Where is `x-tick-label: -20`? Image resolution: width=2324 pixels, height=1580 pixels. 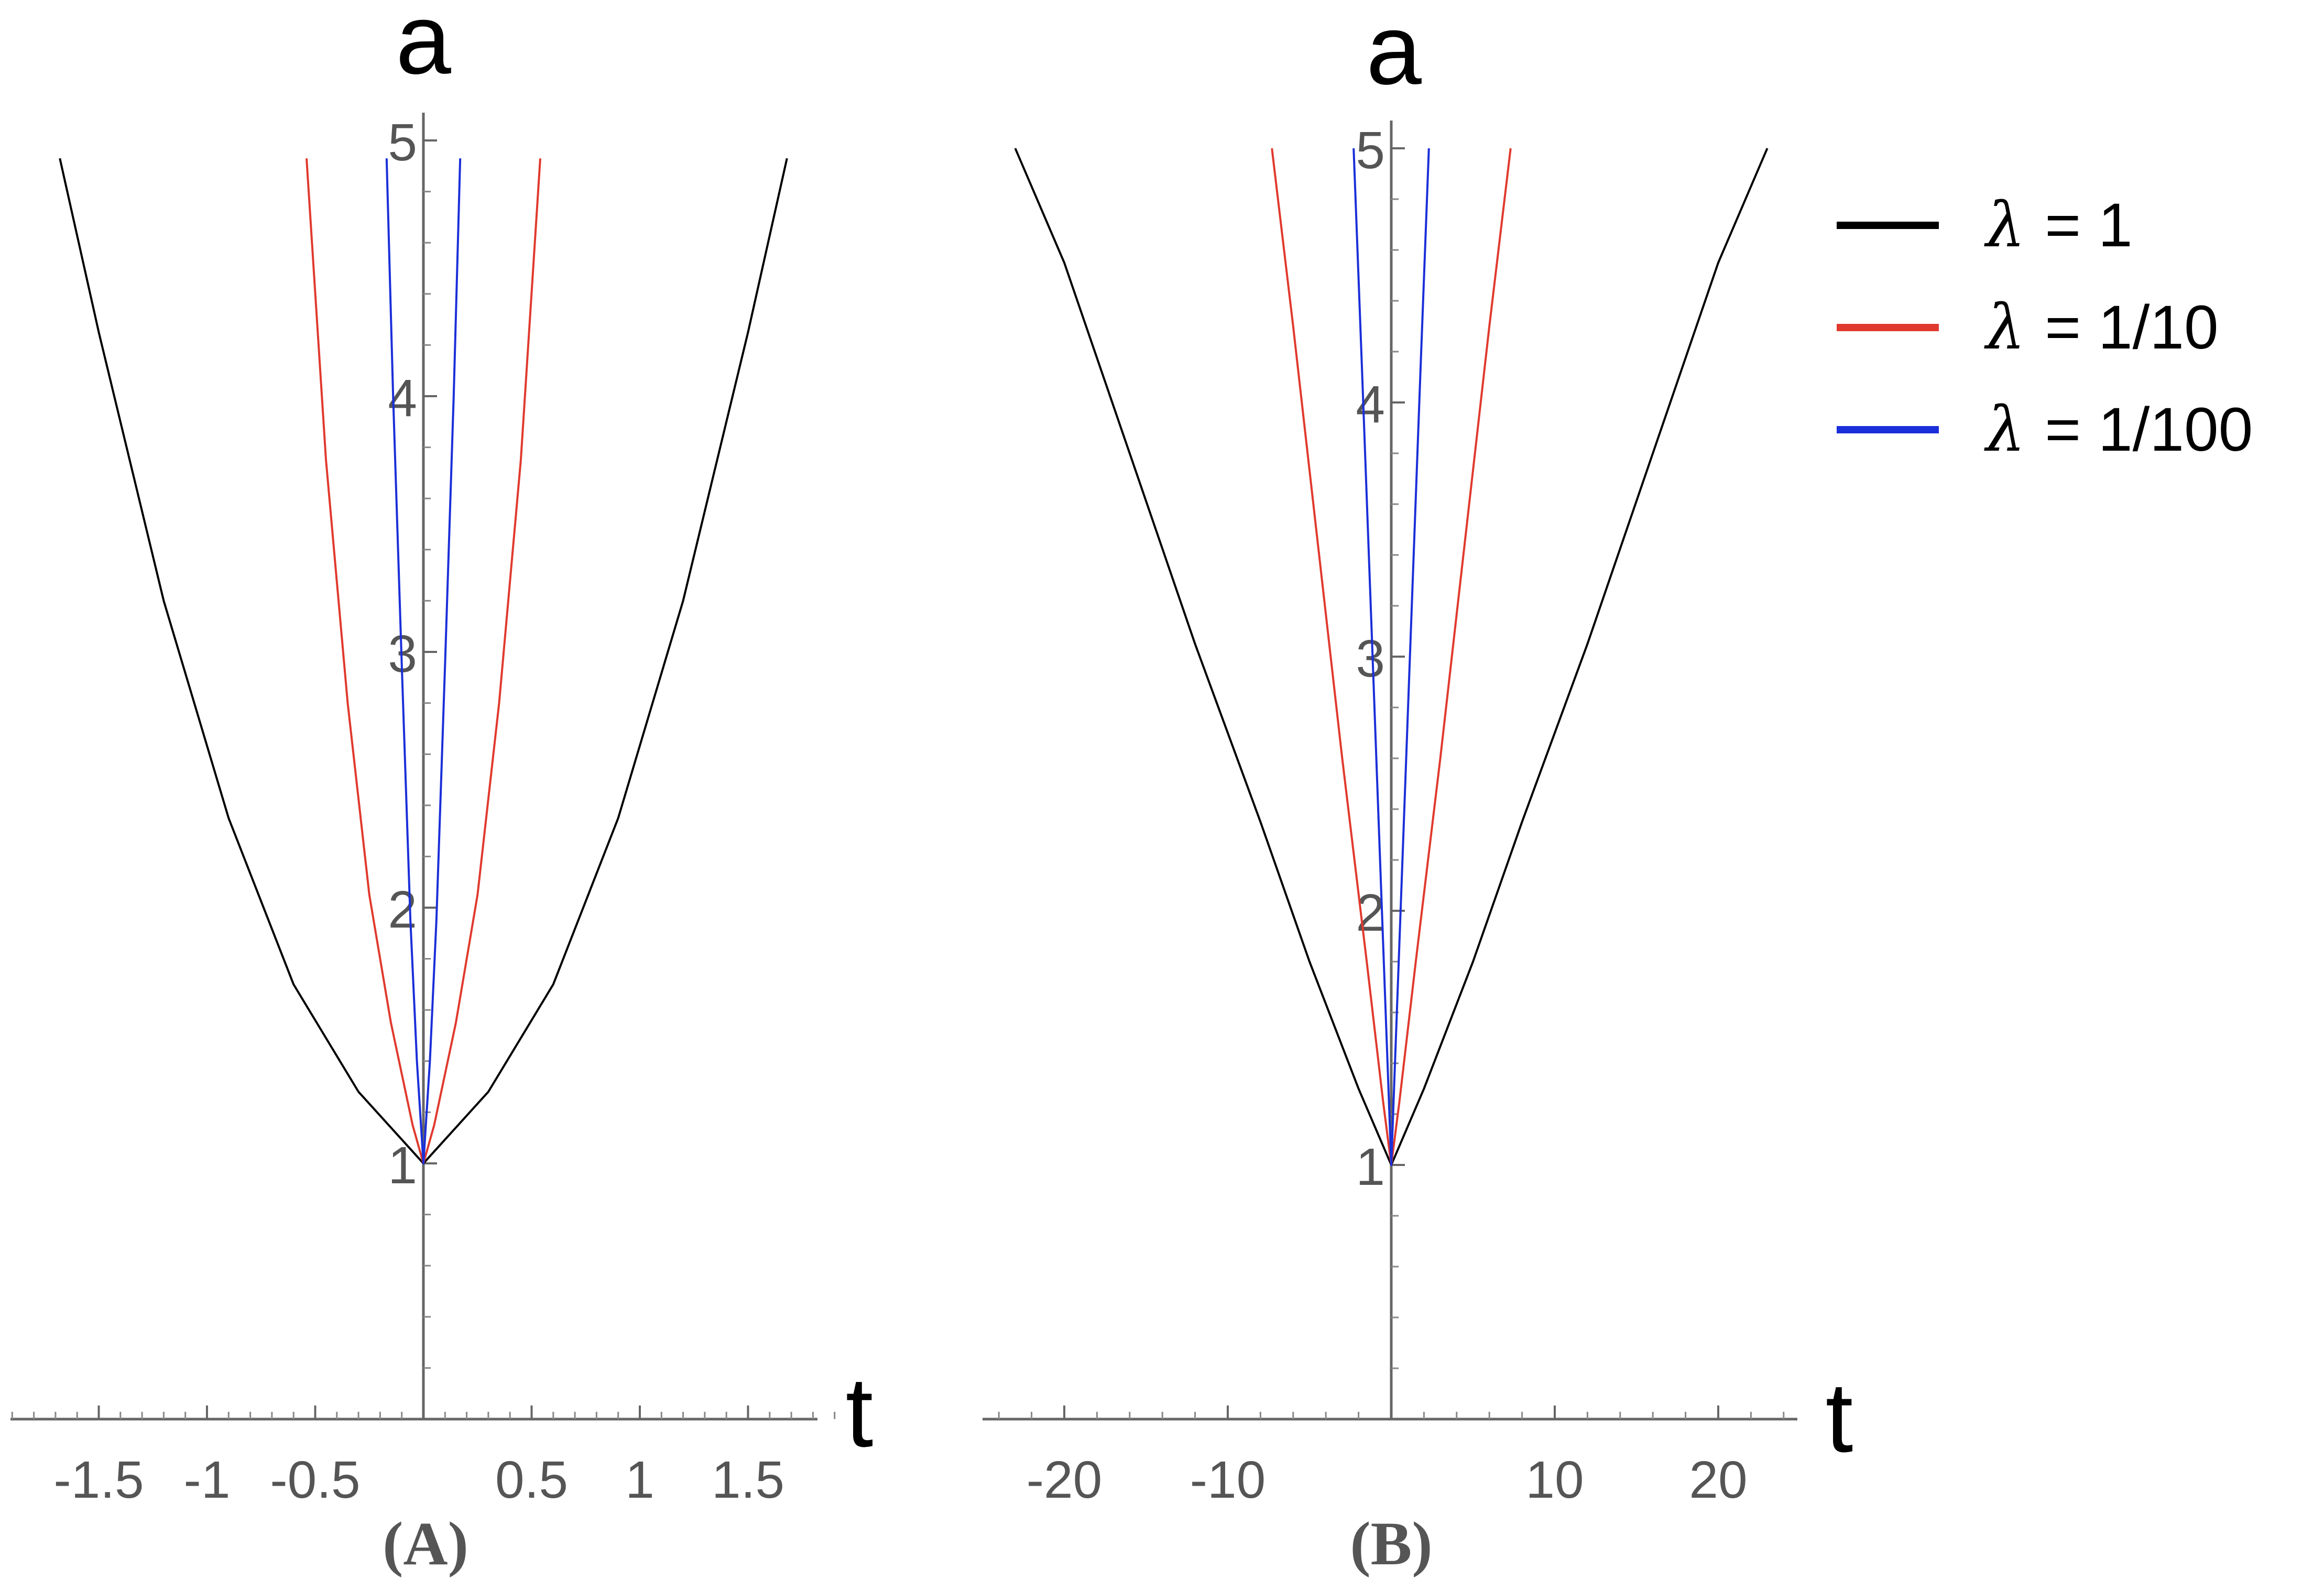
x-tick-label: -20 is located at coordinates (1065, 1480).